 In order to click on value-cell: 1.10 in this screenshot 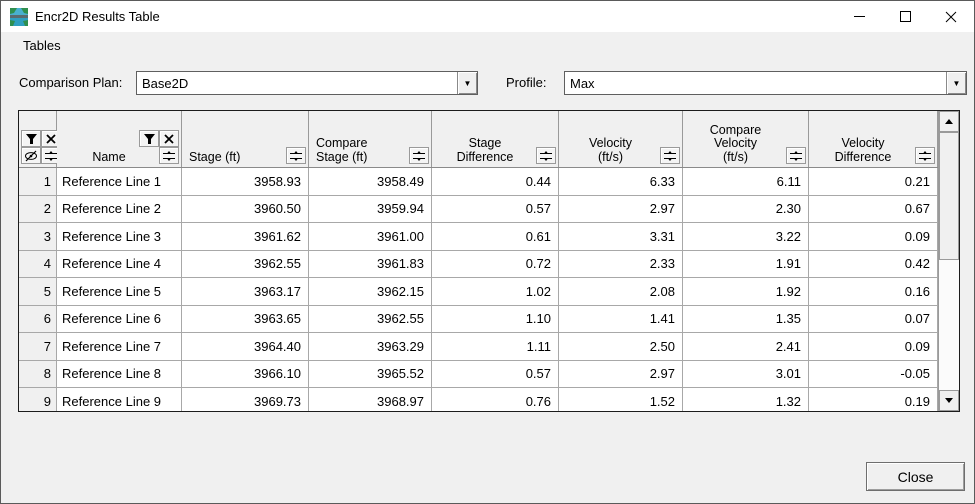, I will do `click(495, 319)`.